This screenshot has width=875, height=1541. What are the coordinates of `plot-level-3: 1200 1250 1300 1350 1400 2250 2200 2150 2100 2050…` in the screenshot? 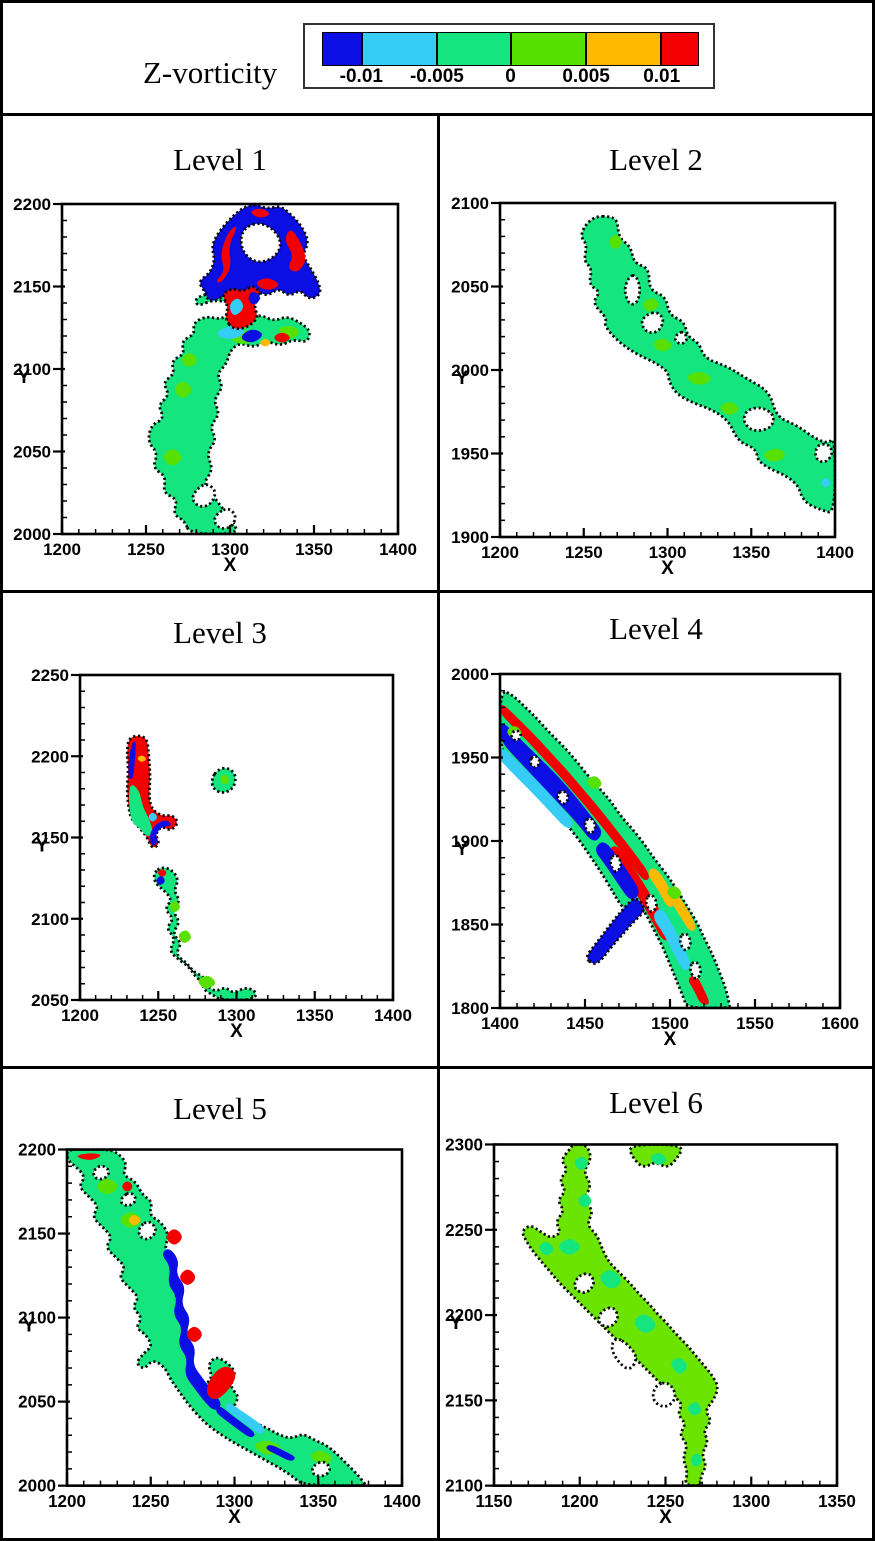 It's located at (221, 854).